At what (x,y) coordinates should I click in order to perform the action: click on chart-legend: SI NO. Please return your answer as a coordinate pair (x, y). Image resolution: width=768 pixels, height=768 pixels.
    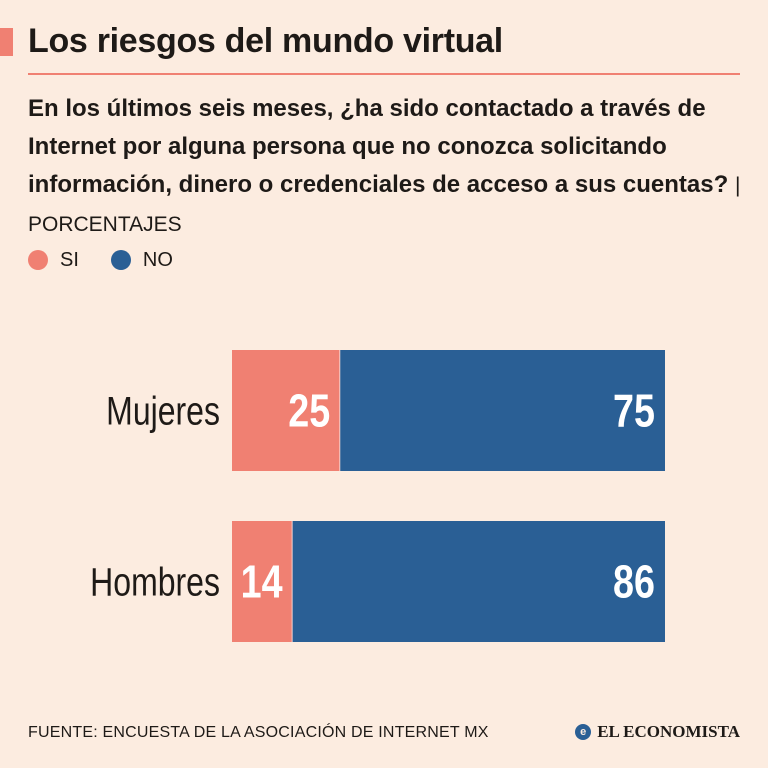
    Looking at the image, I should click on (116, 260).